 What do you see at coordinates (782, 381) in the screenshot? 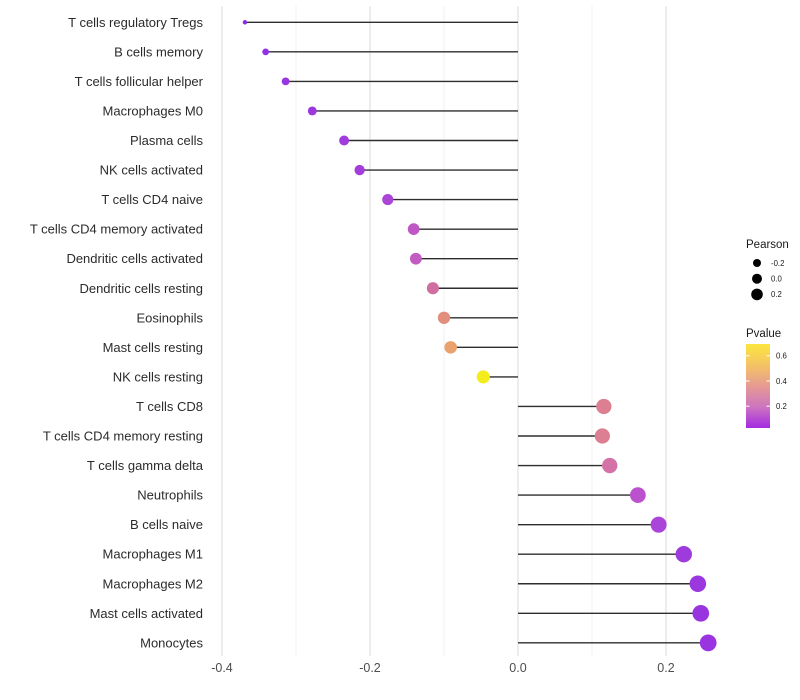
I see `color-legend-label: 0.4` at bounding box center [782, 381].